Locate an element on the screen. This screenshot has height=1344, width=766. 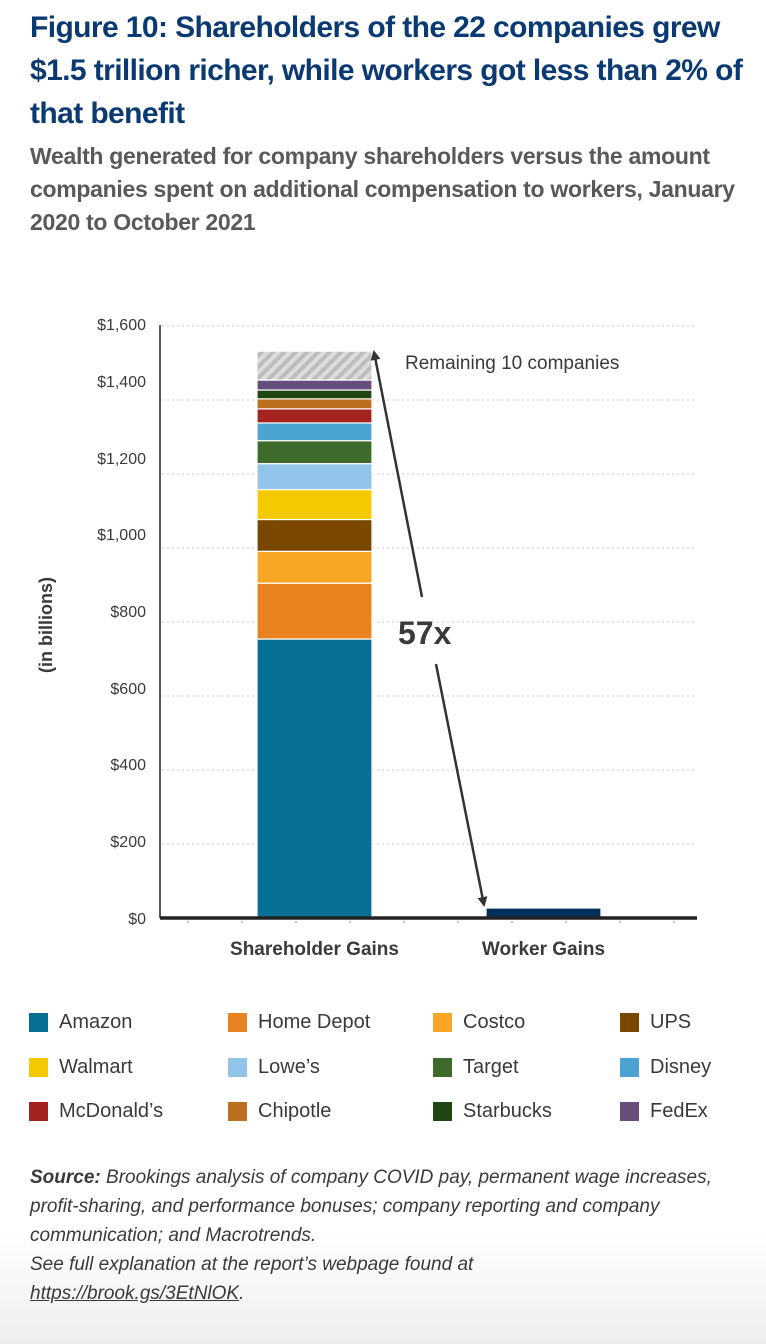
bar-segment-ups is located at coordinates (314, 535).